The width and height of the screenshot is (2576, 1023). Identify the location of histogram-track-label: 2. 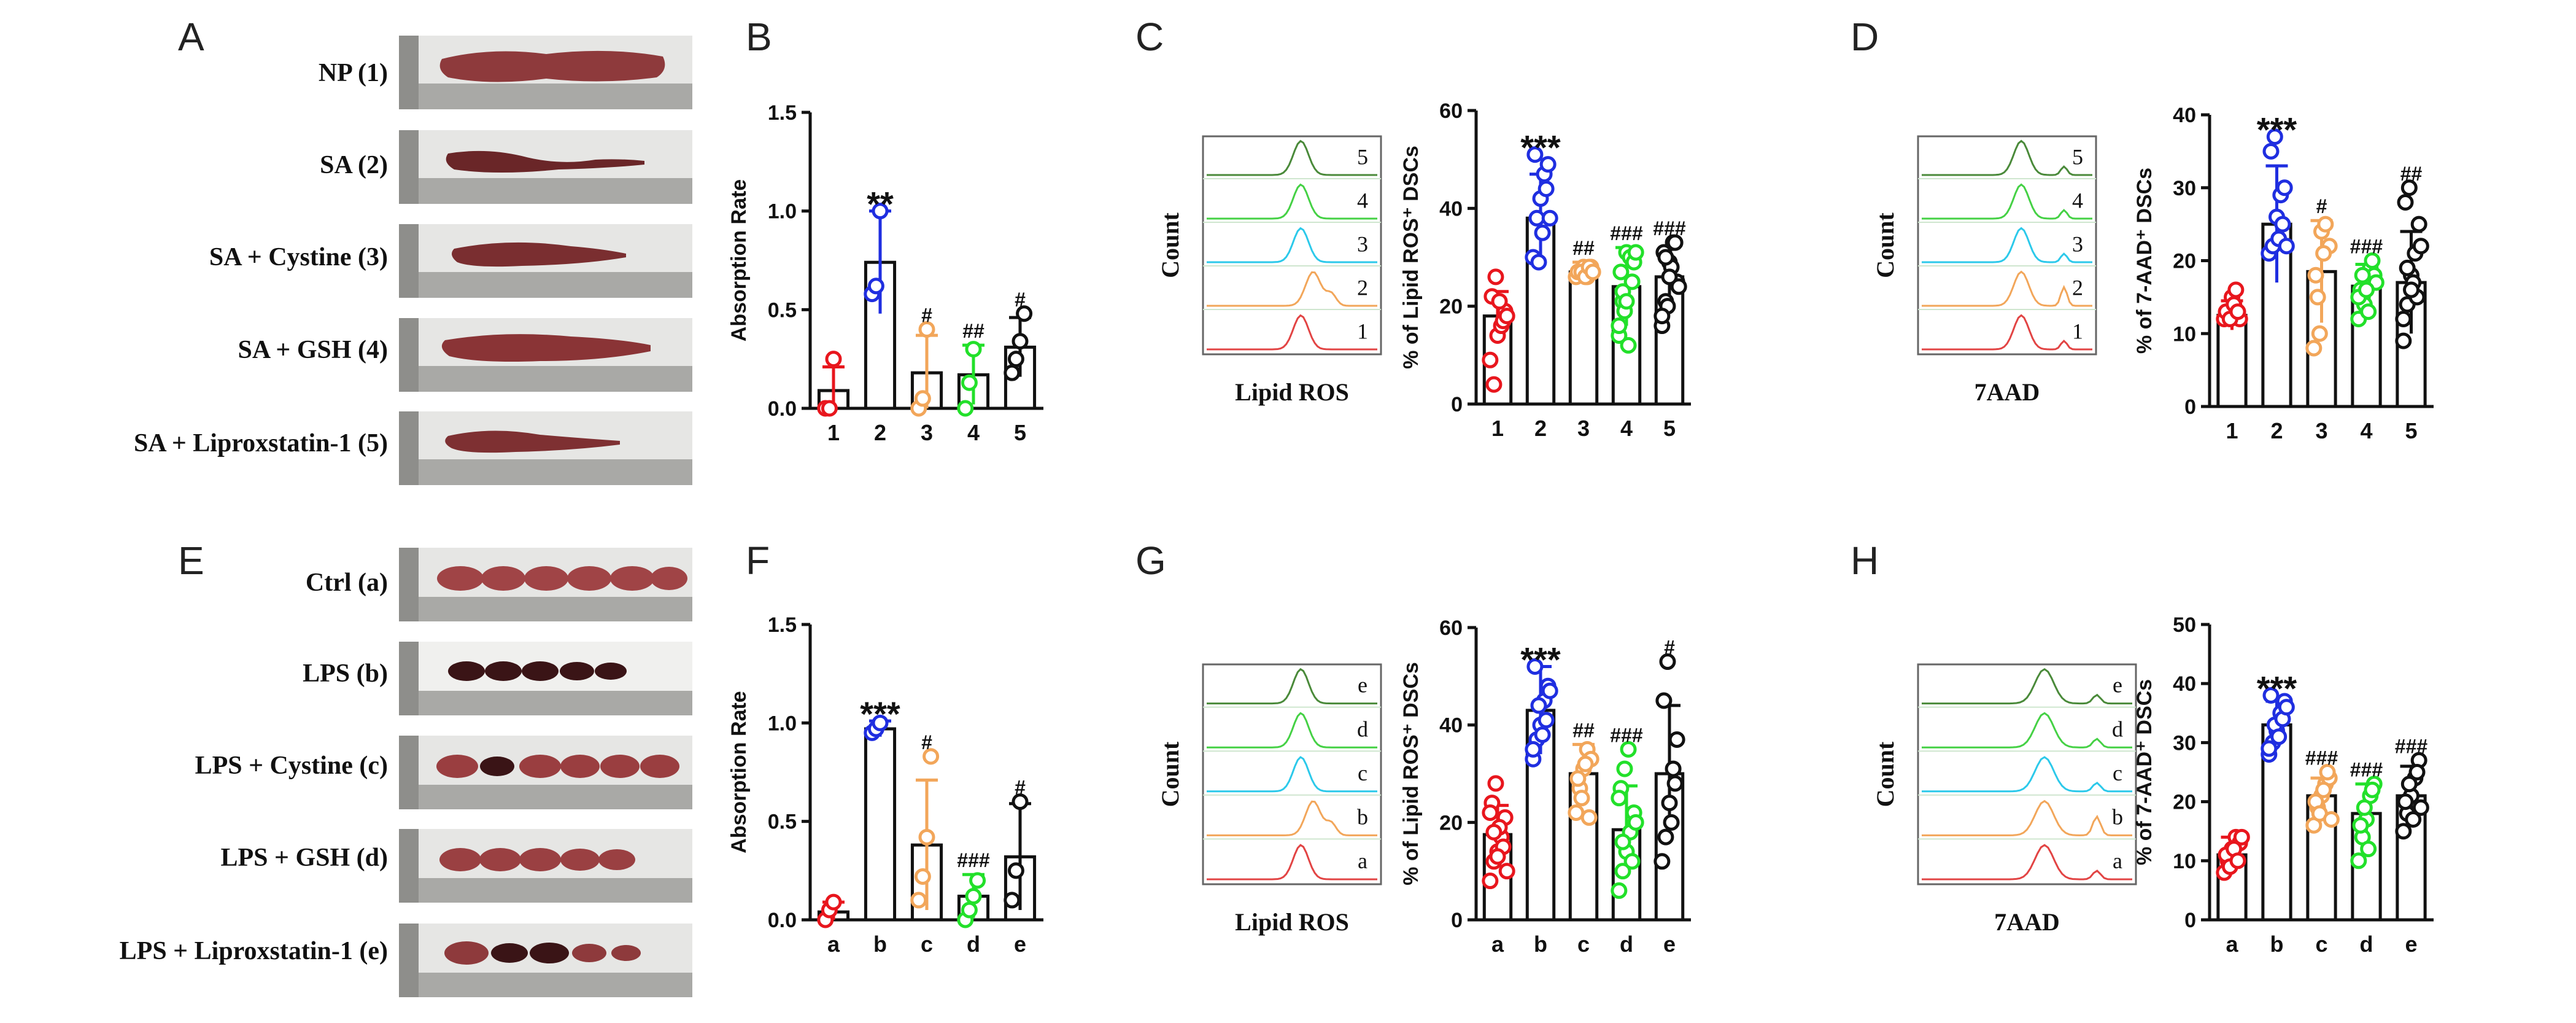
(2077, 288).